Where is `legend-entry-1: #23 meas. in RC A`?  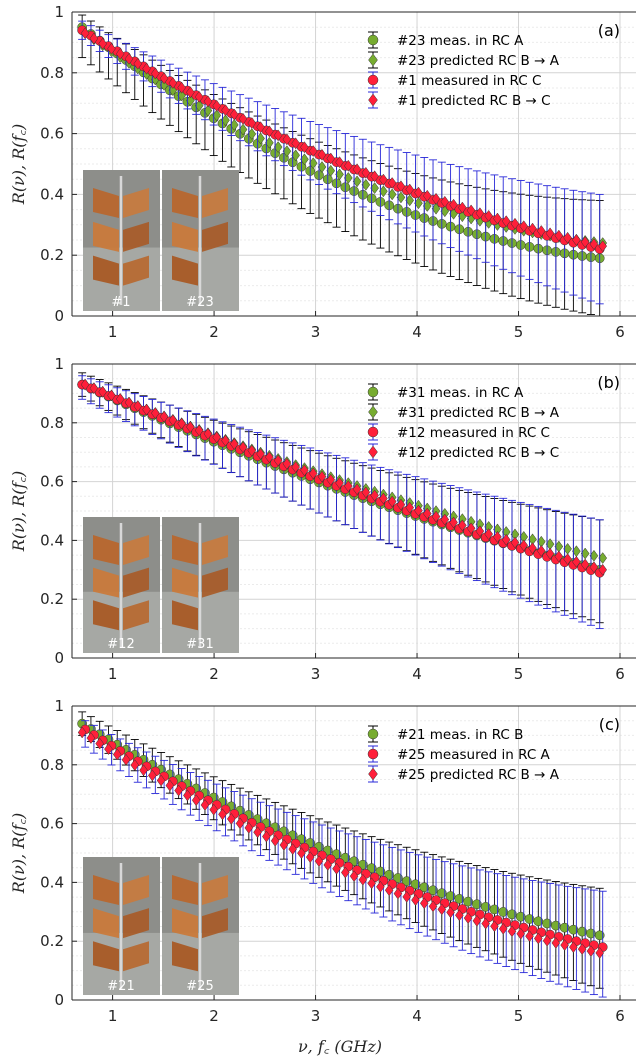 legend-entry-1: #23 meas. in RC A is located at coordinates (445, 40).